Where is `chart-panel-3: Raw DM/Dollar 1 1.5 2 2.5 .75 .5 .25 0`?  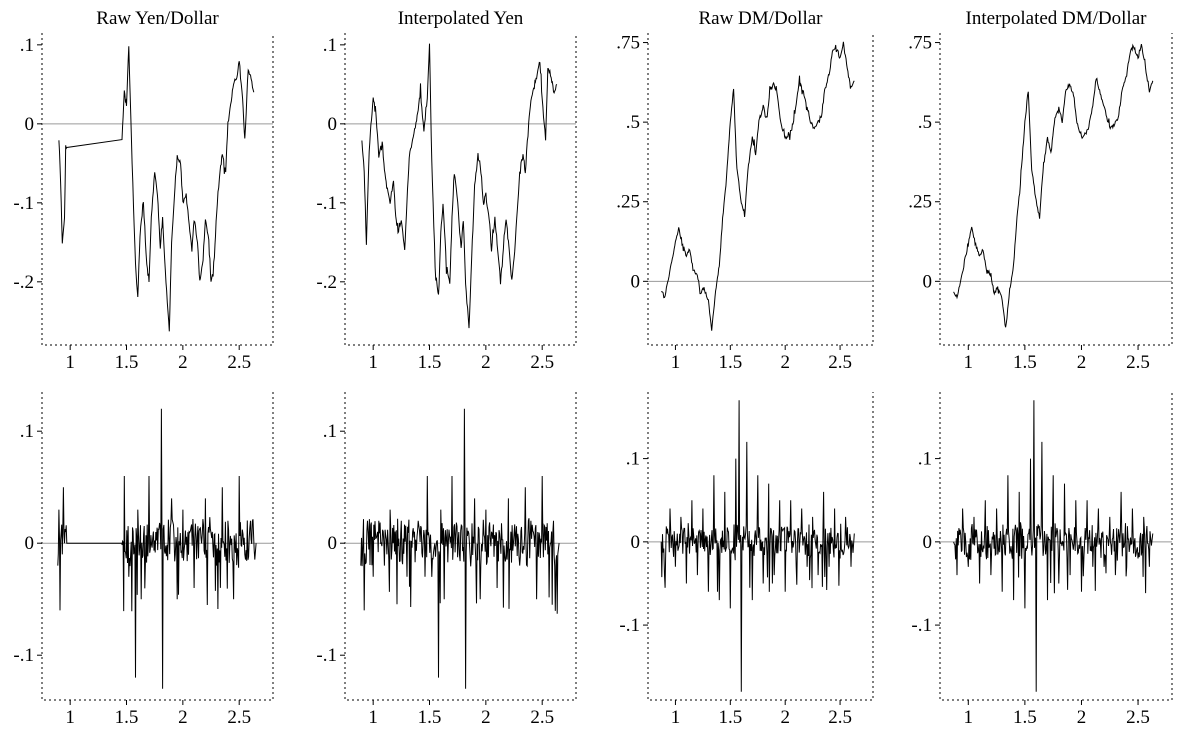 chart-panel-3: Raw DM/Dollar 1 1.5 2 2.5 .75 .5 .25 0 is located at coordinates (745, 190).